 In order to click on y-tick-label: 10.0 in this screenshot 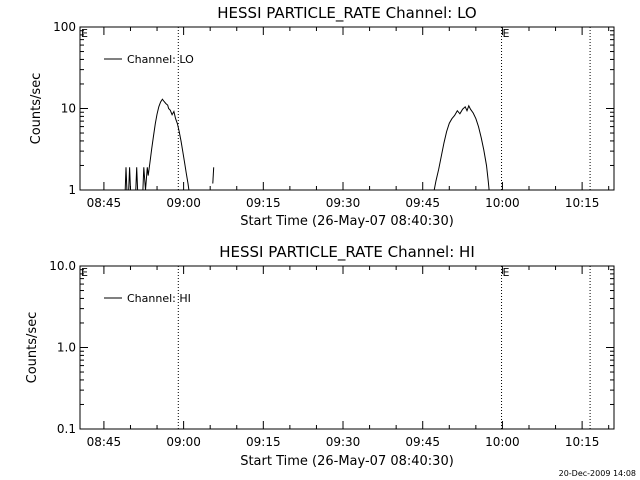, I will do `click(62, 266)`.